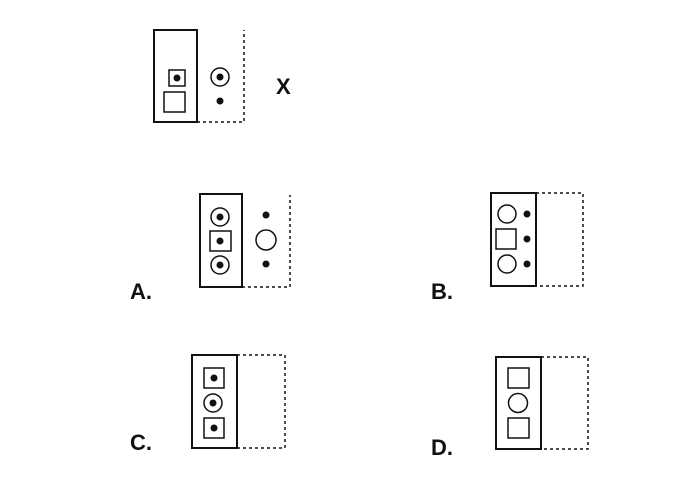 This screenshot has width=676, height=484. I want to click on option-c-figure, so click(238, 401).